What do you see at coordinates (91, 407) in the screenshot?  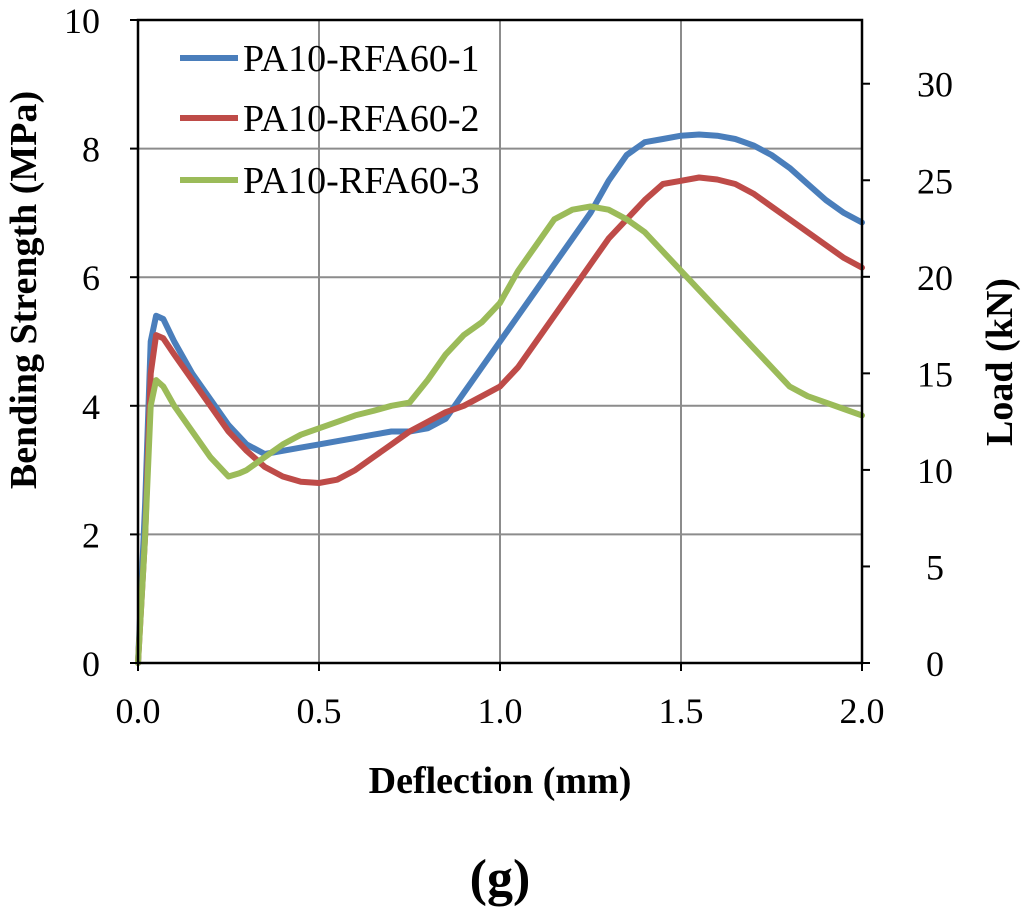 I see `y-tick-label: 4` at bounding box center [91, 407].